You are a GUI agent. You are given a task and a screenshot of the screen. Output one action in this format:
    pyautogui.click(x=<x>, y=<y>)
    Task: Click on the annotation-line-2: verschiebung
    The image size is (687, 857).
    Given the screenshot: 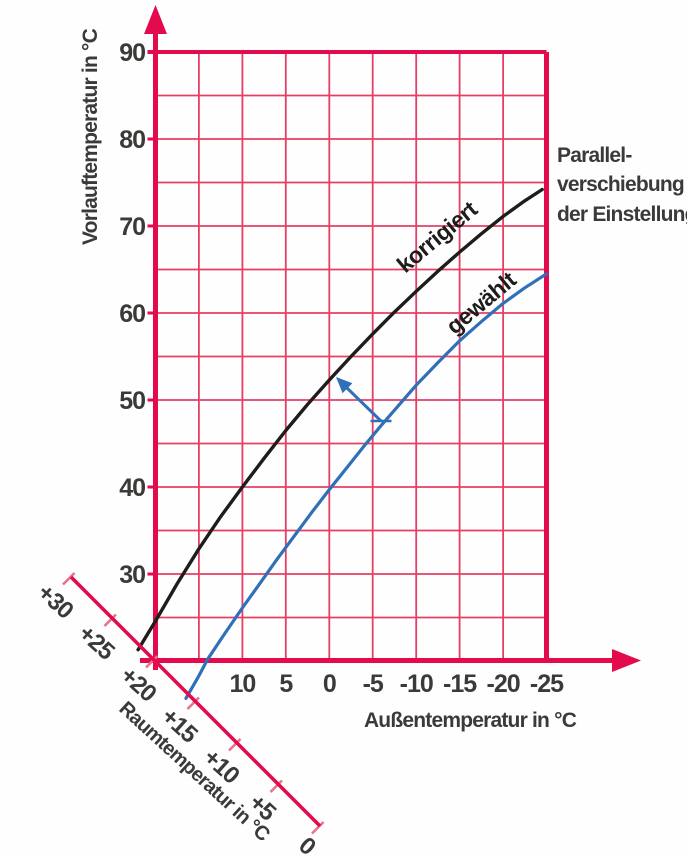 What is the action you would take?
    pyautogui.click(x=620, y=184)
    